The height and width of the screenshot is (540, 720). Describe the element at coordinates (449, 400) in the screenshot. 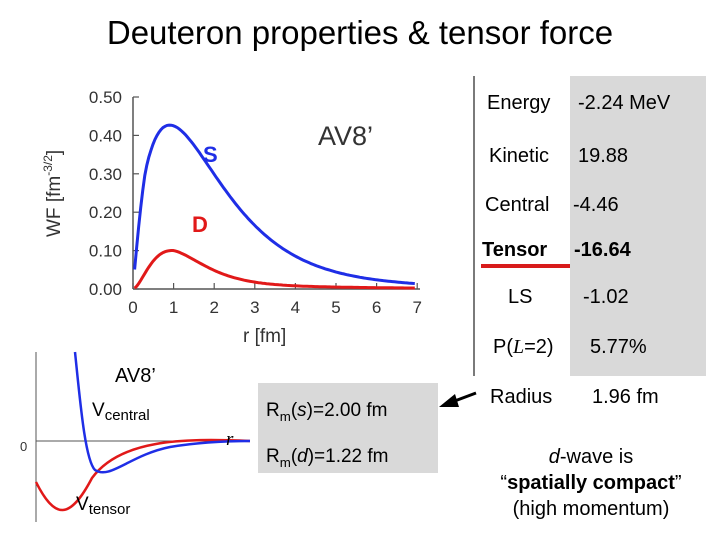

I see `radius-arrowhead` at that location.